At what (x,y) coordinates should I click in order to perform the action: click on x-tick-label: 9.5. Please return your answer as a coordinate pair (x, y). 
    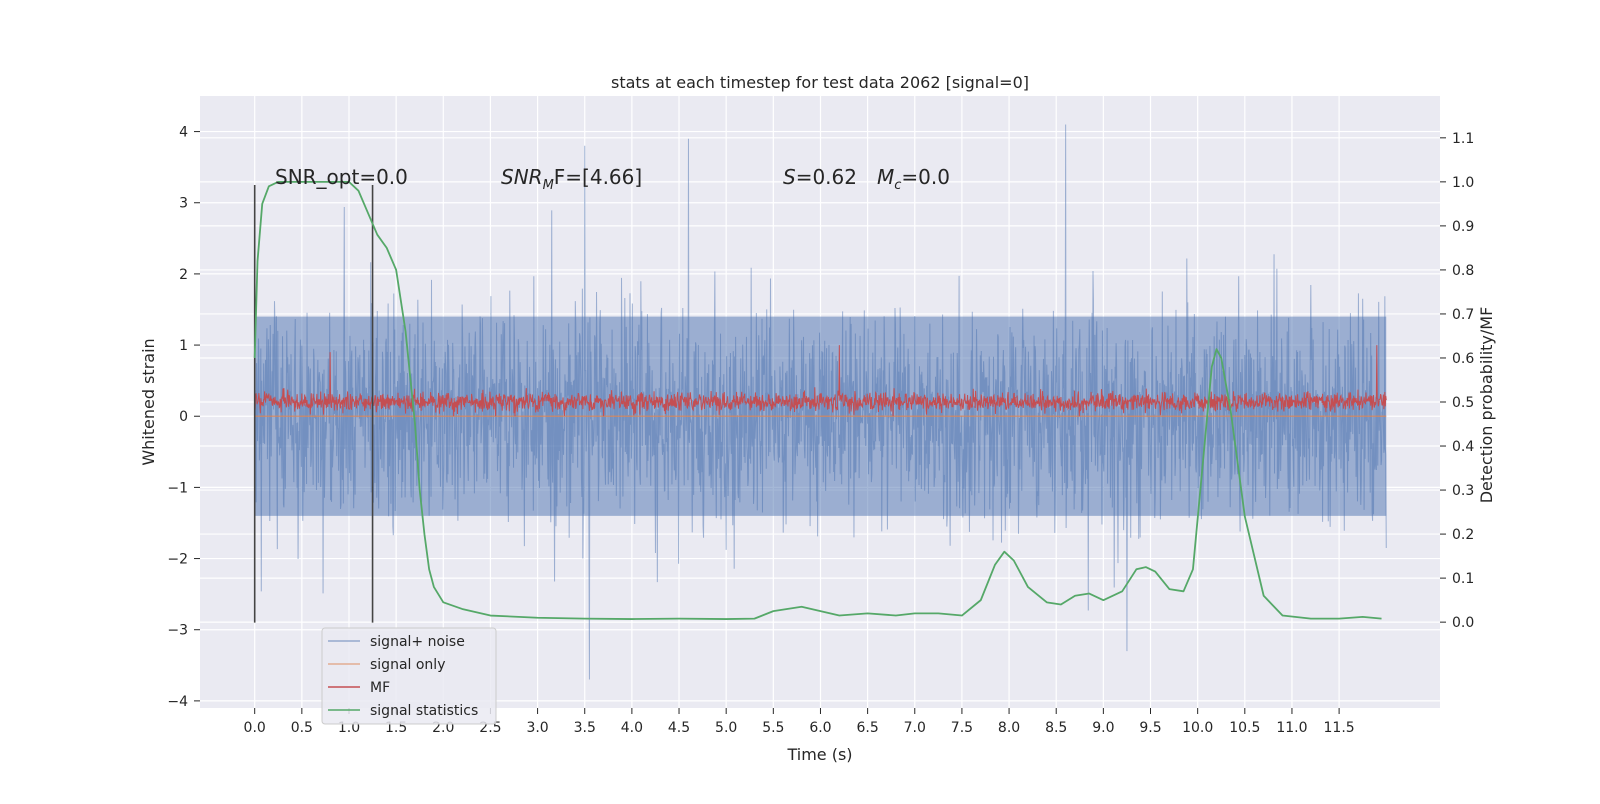
    Looking at the image, I should click on (1150, 728).